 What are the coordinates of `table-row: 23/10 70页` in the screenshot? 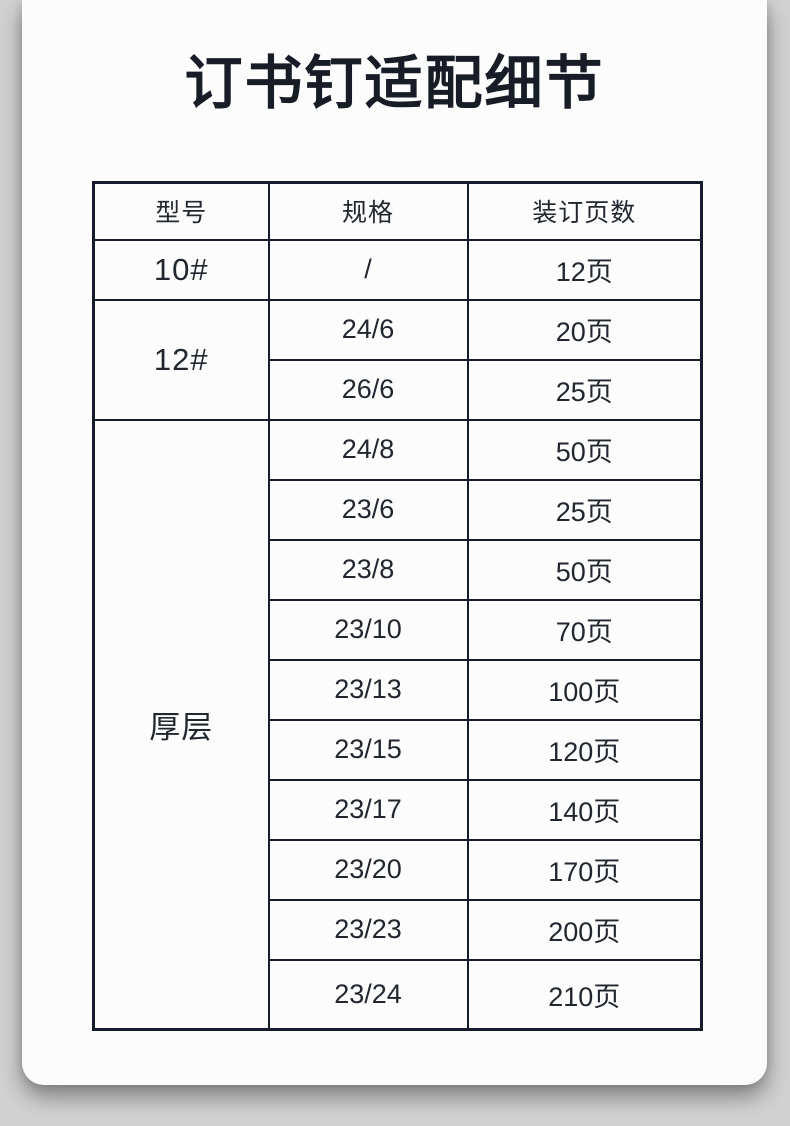 It's located at (398, 629).